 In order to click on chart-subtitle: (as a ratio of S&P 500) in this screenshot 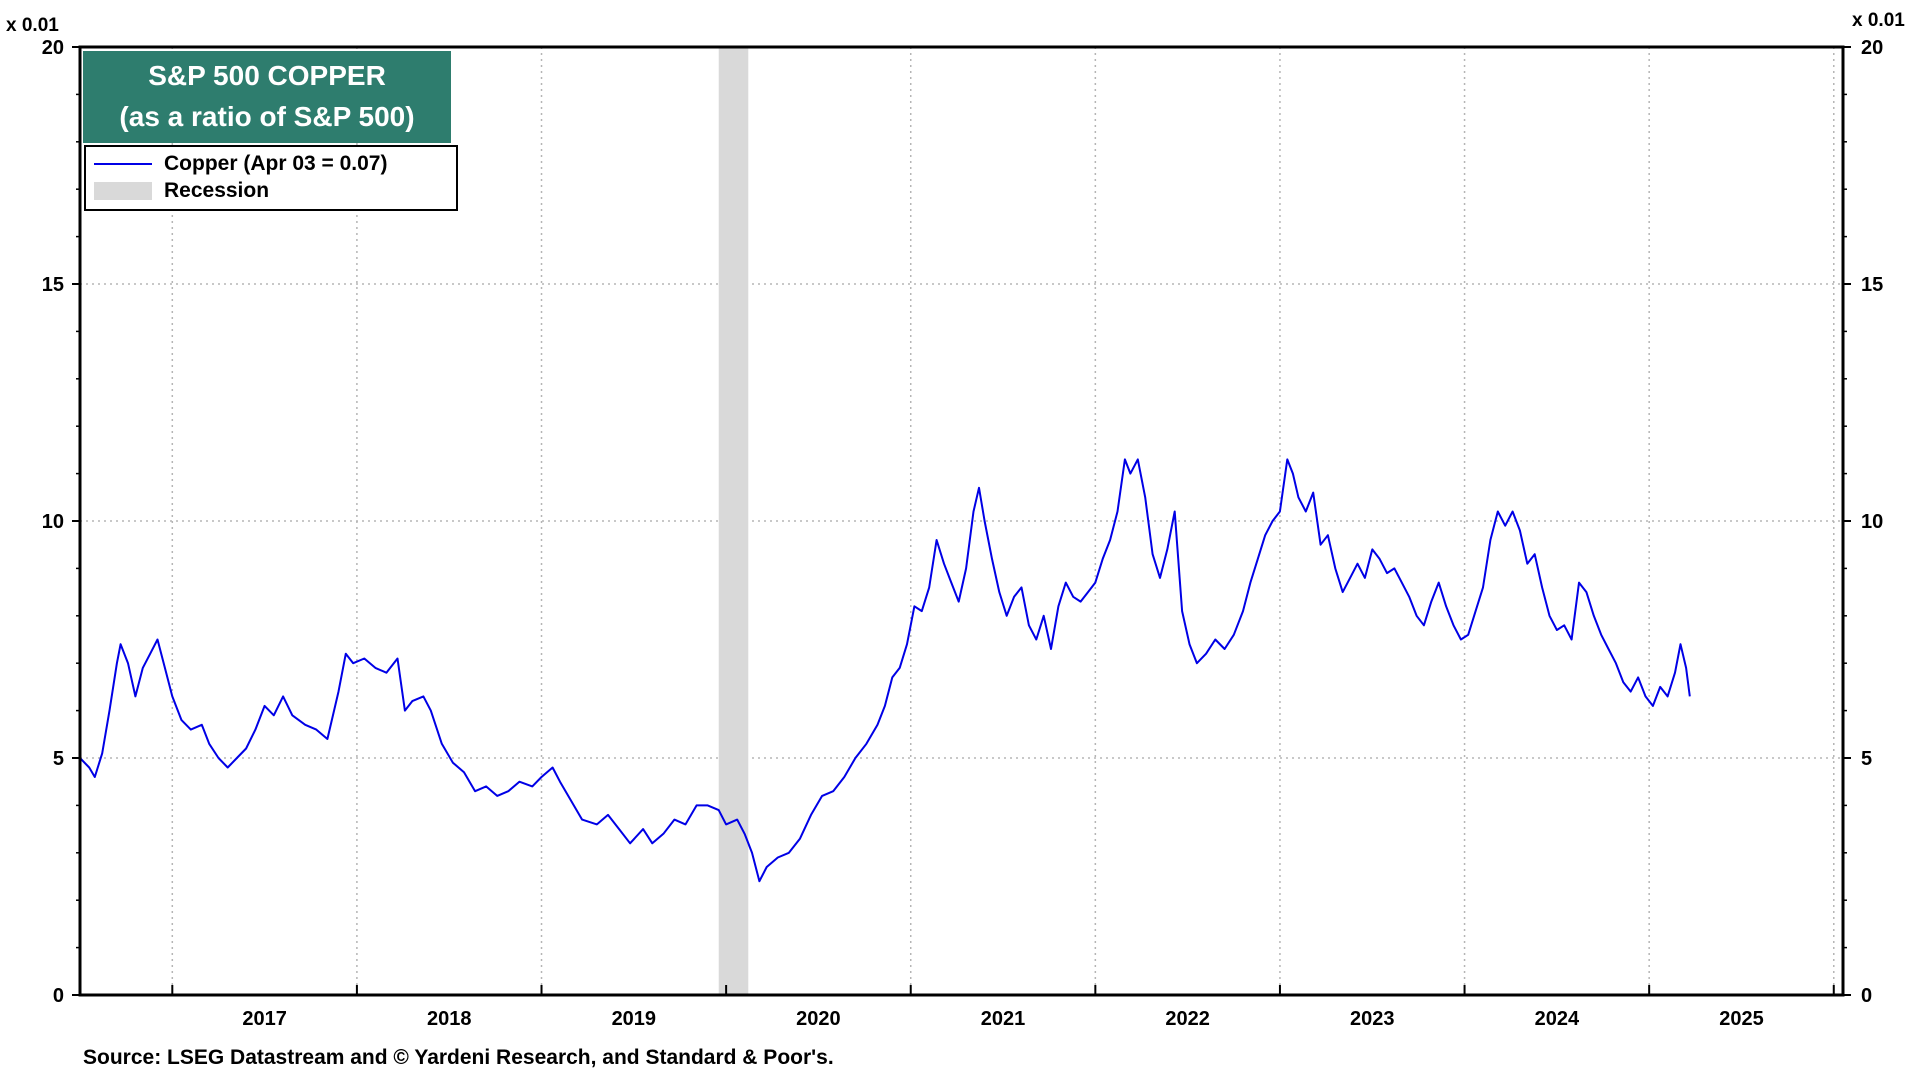, I will do `click(267, 116)`.